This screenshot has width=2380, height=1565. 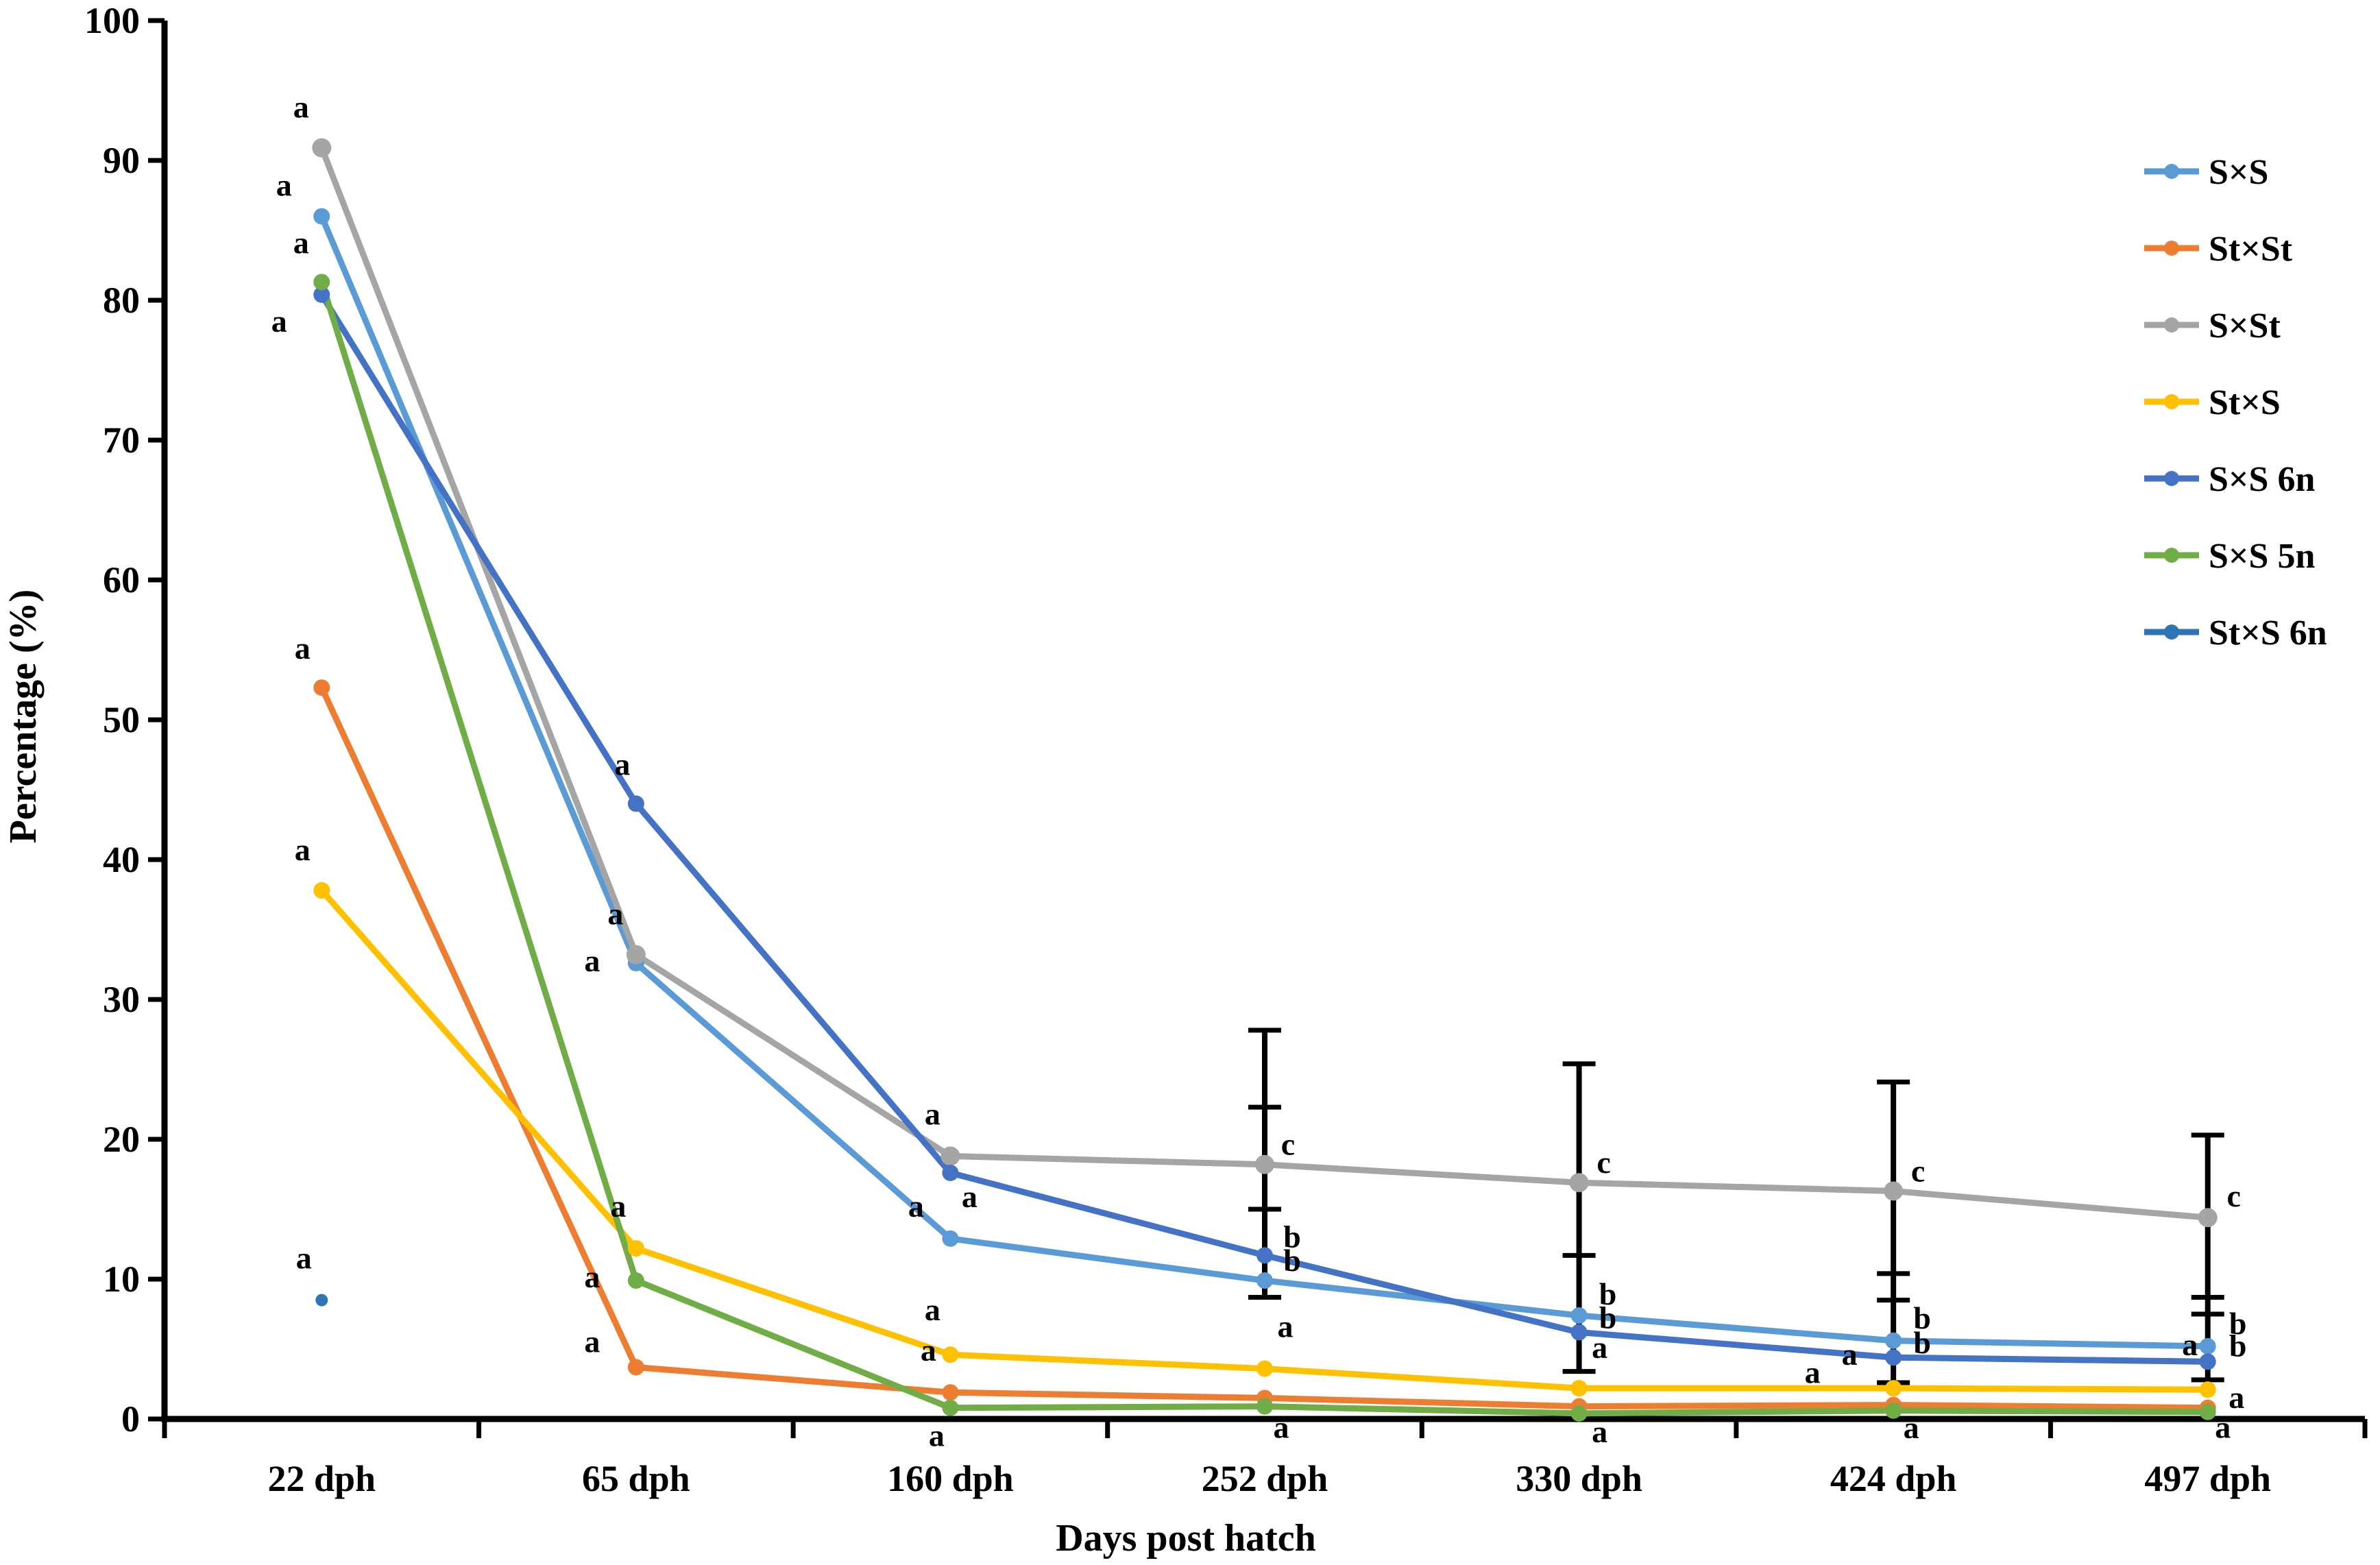 I want to click on sig-letter-s3-x5: a, so click(x=1850, y=1354).